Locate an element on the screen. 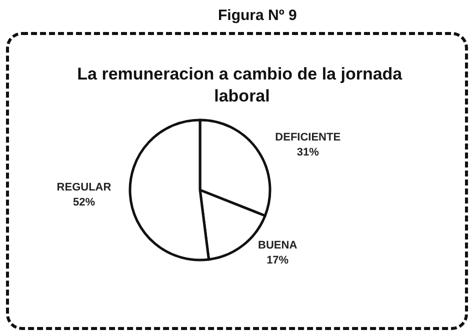 The height and width of the screenshot is (334, 474). data-label: 31% is located at coordinates (308, 152).